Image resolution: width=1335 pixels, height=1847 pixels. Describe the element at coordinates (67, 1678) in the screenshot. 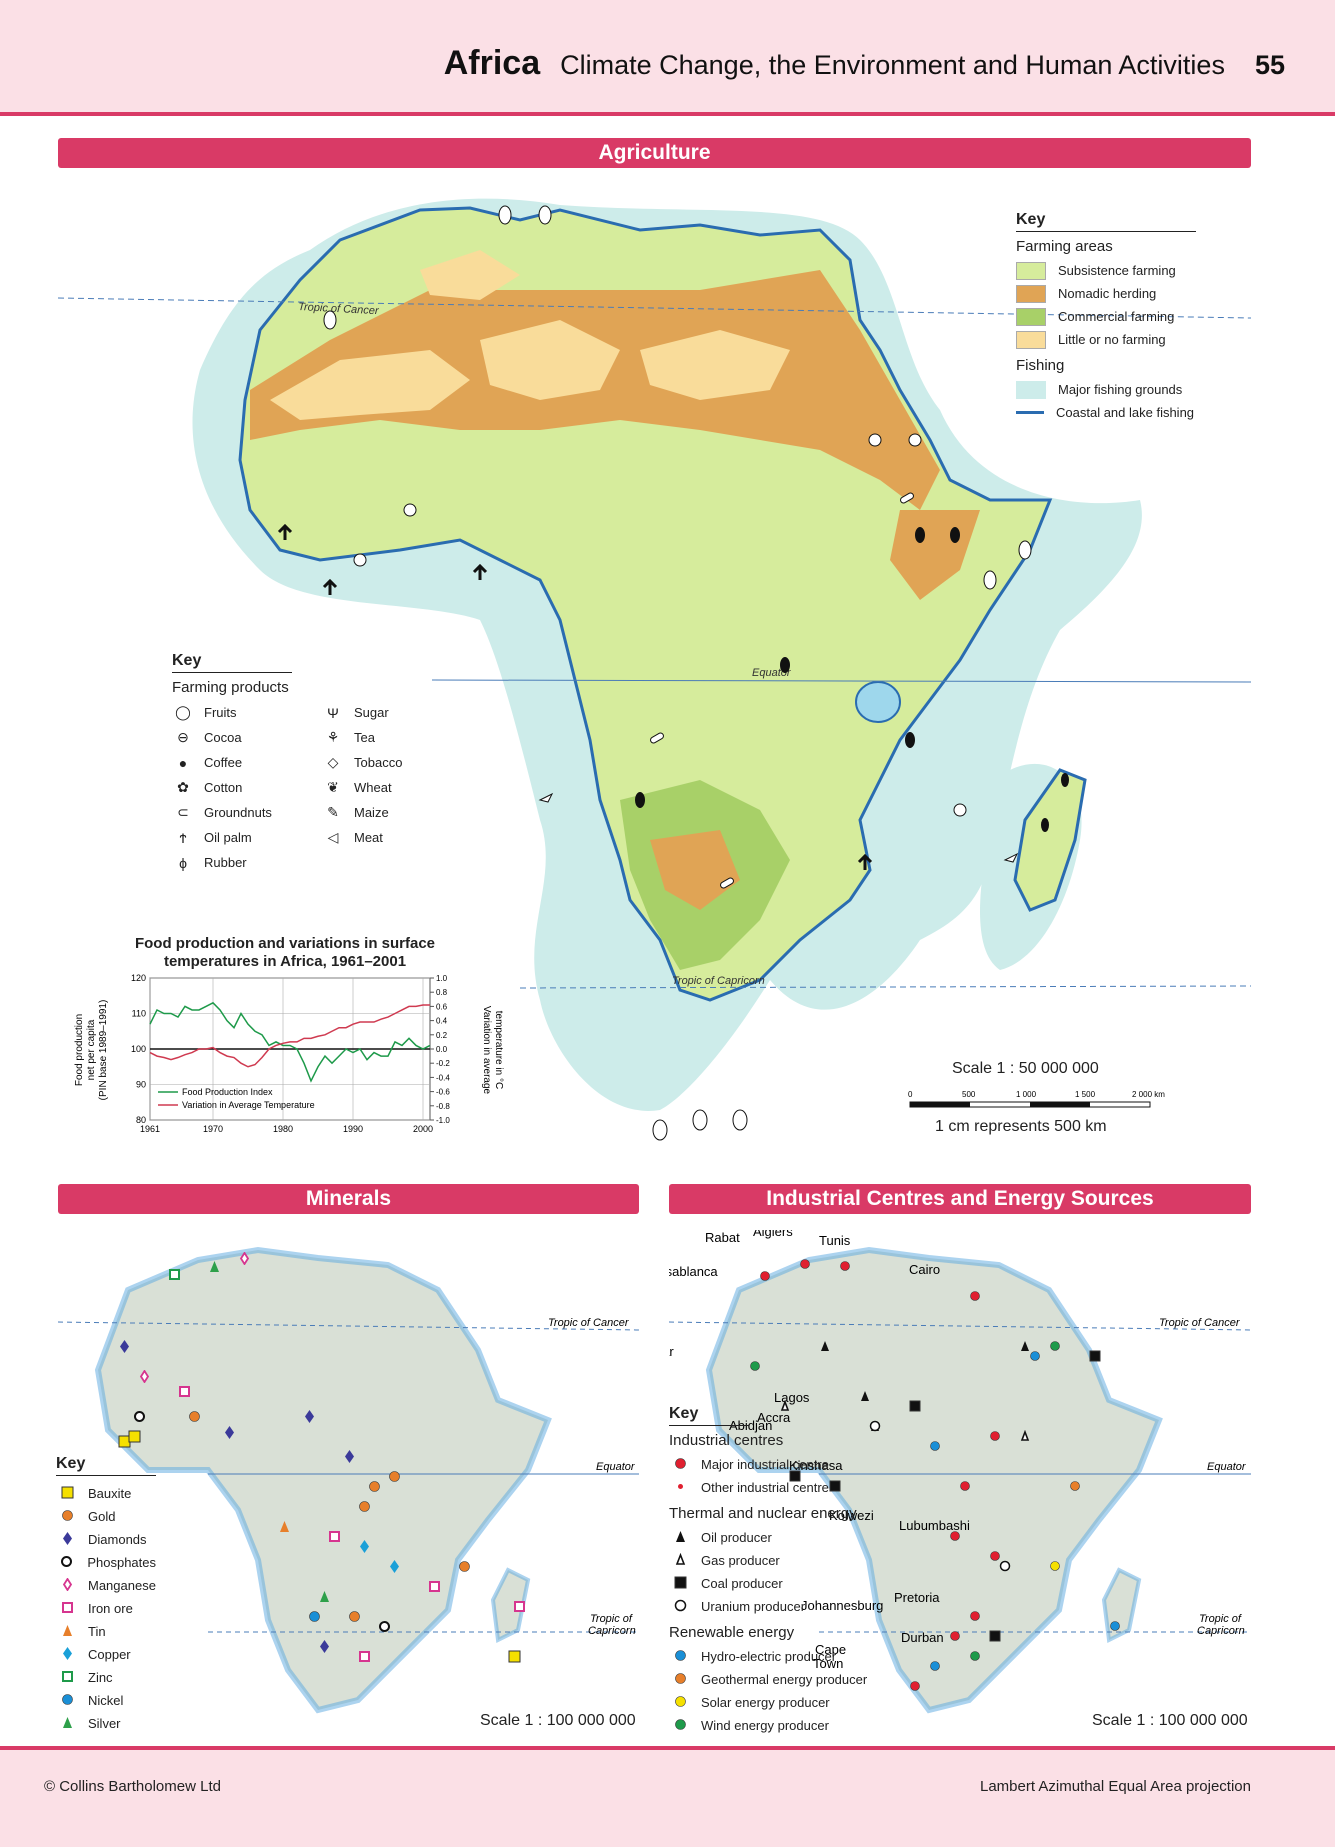

I see `square-open-icon` at that location.